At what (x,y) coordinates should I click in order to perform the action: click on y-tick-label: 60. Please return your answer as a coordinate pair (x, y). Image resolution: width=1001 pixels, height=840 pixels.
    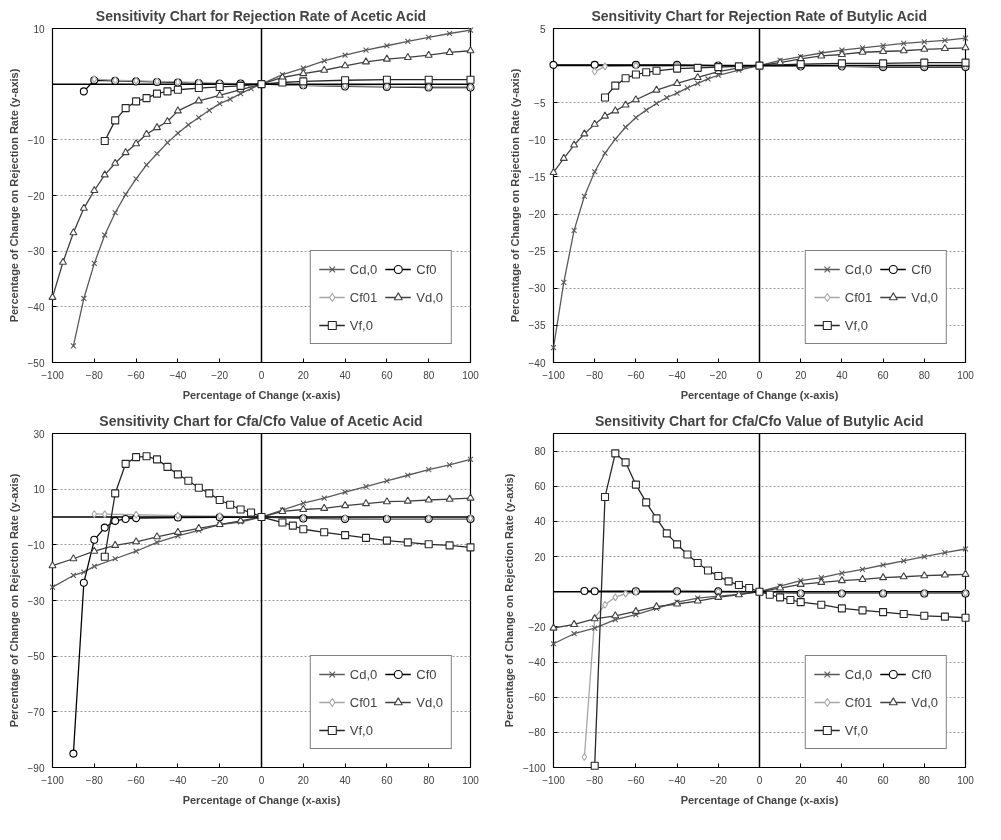
    Looking at the image, I should click on (540, 487).